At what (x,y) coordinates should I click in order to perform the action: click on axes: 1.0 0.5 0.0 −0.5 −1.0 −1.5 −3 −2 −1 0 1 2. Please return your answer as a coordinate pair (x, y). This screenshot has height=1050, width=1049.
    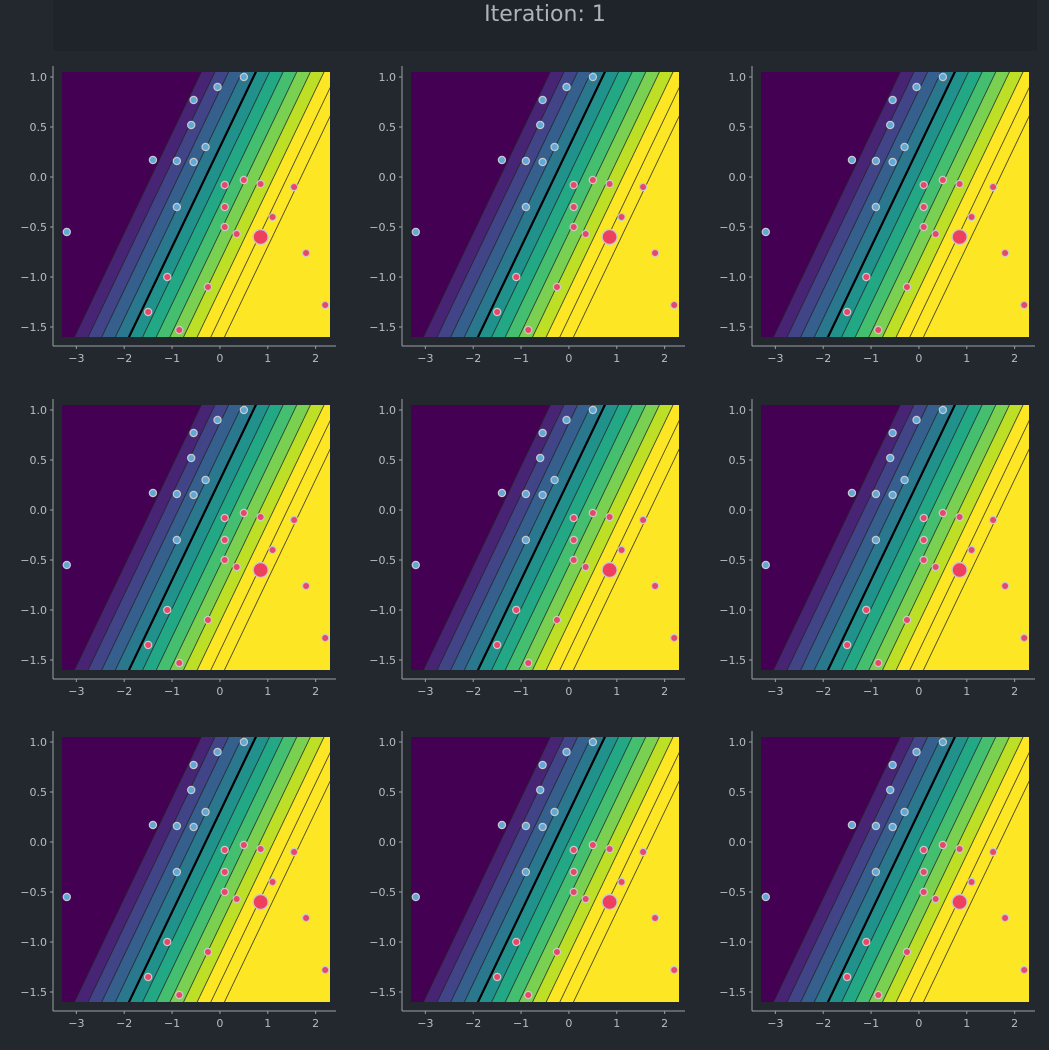
    Looking at the image, I should click on (527, 215).